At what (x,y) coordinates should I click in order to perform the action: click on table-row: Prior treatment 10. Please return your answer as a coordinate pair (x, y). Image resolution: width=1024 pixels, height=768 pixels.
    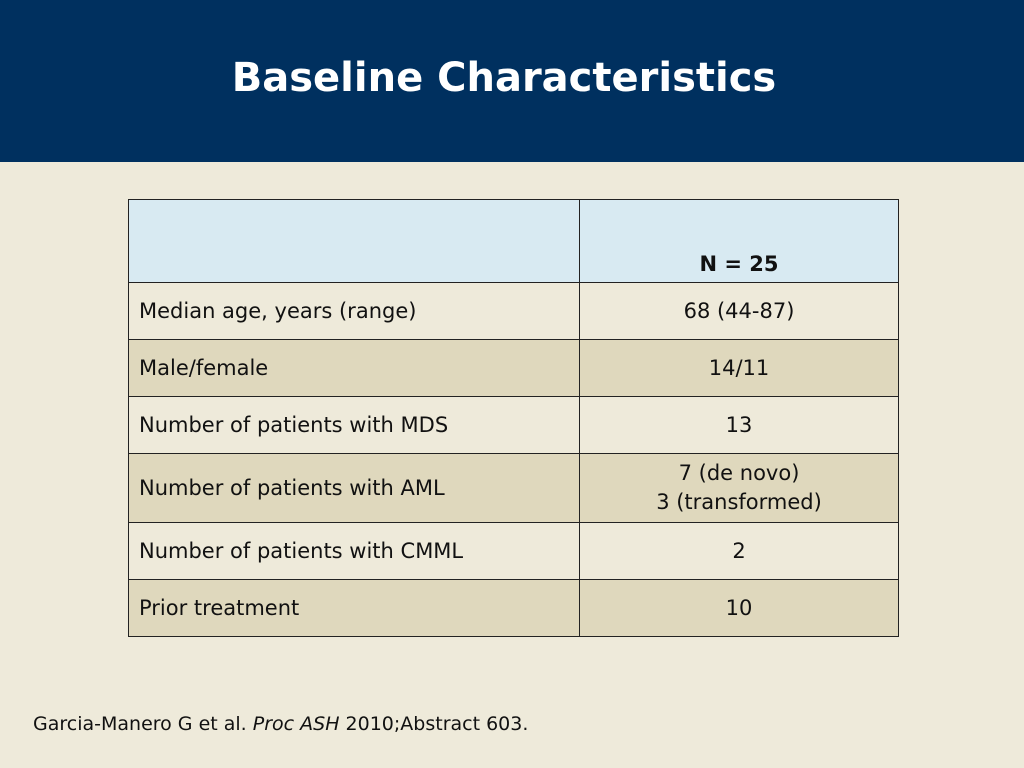
    Looking at the image, I should click on (513, 608).